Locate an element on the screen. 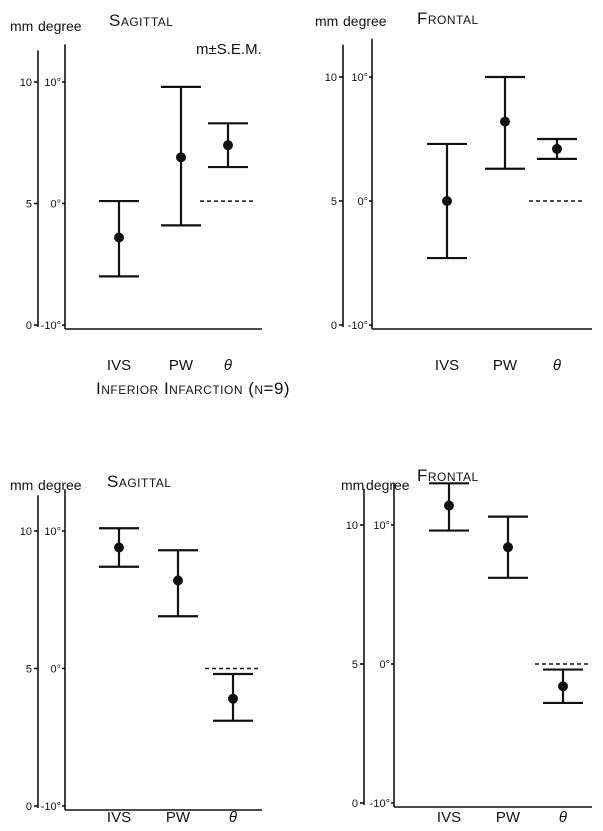 The width and height of the screenshot is (603, 831). section-heading: Inferior Infarction (n=9) is located at coordinates (193, 388).